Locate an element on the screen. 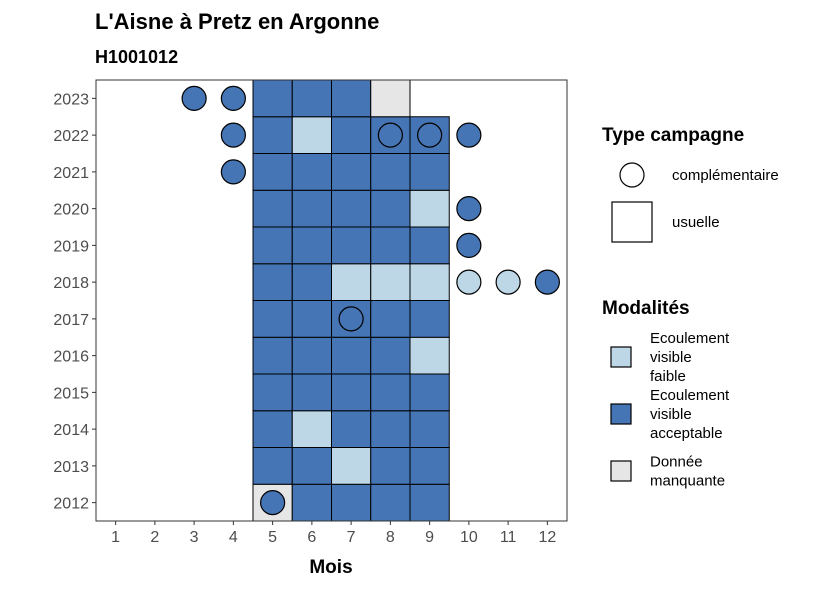 The image size is (826, 590). x-tick-label-5: 5 is located at coordinates (272, 537).